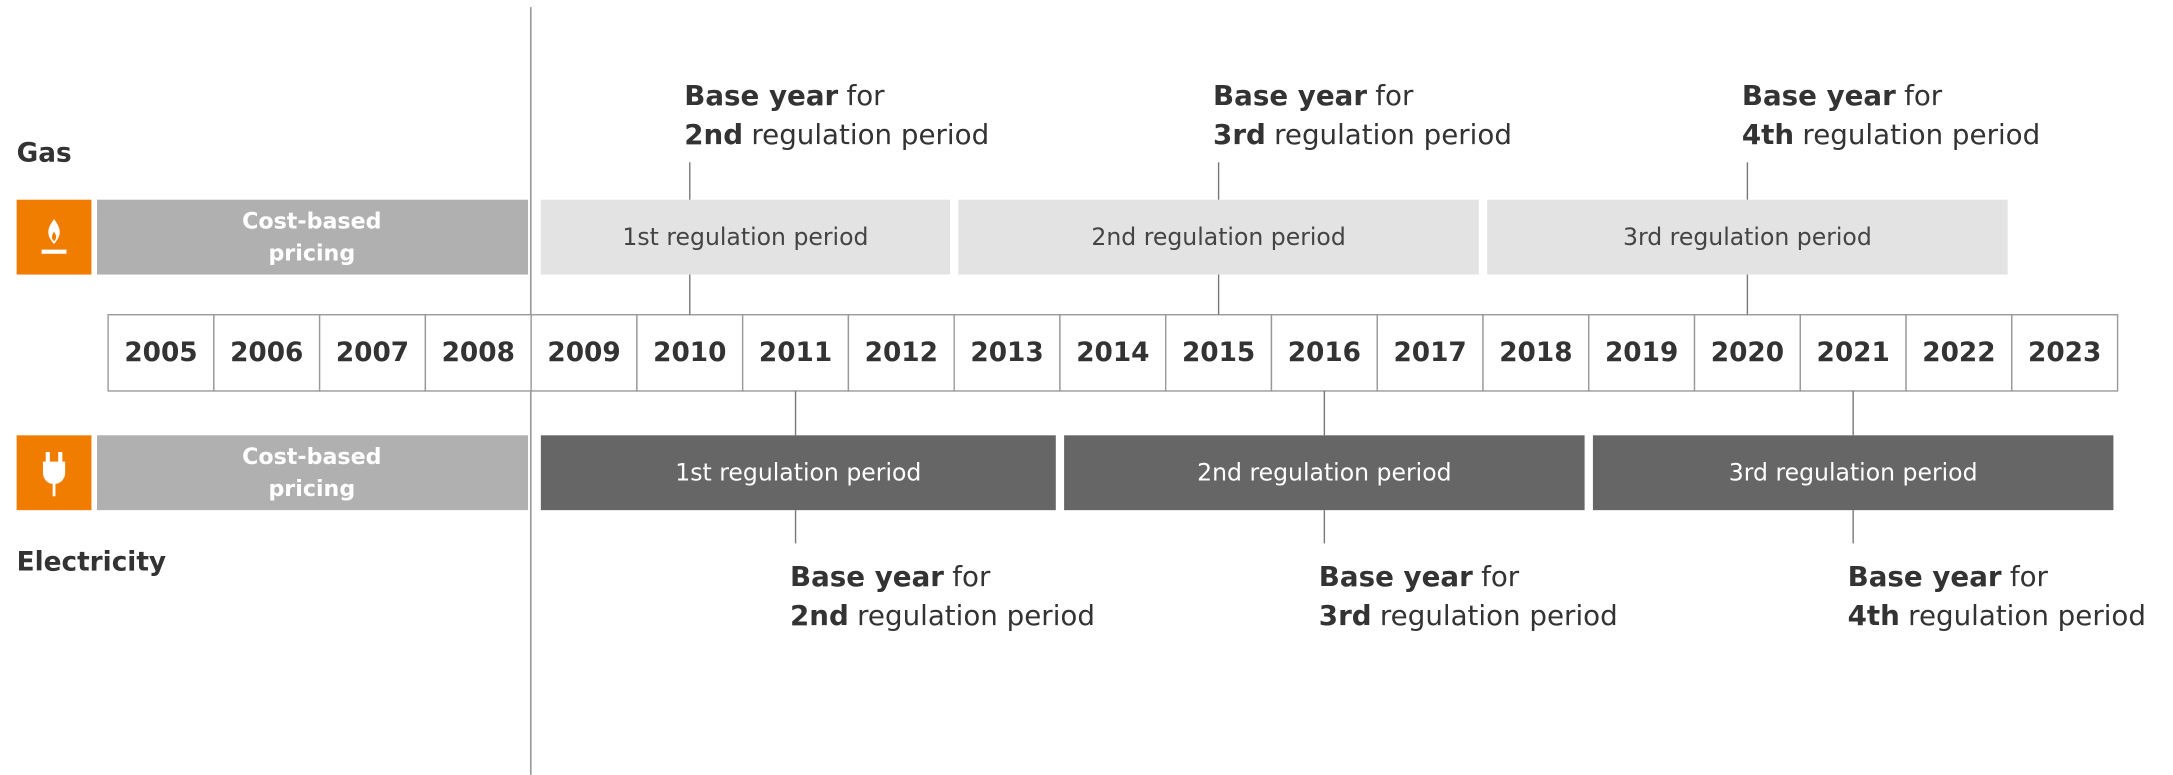 This screenshot has height=775, width=2173. I want to click on year-label: 2009, so click(583, 353).